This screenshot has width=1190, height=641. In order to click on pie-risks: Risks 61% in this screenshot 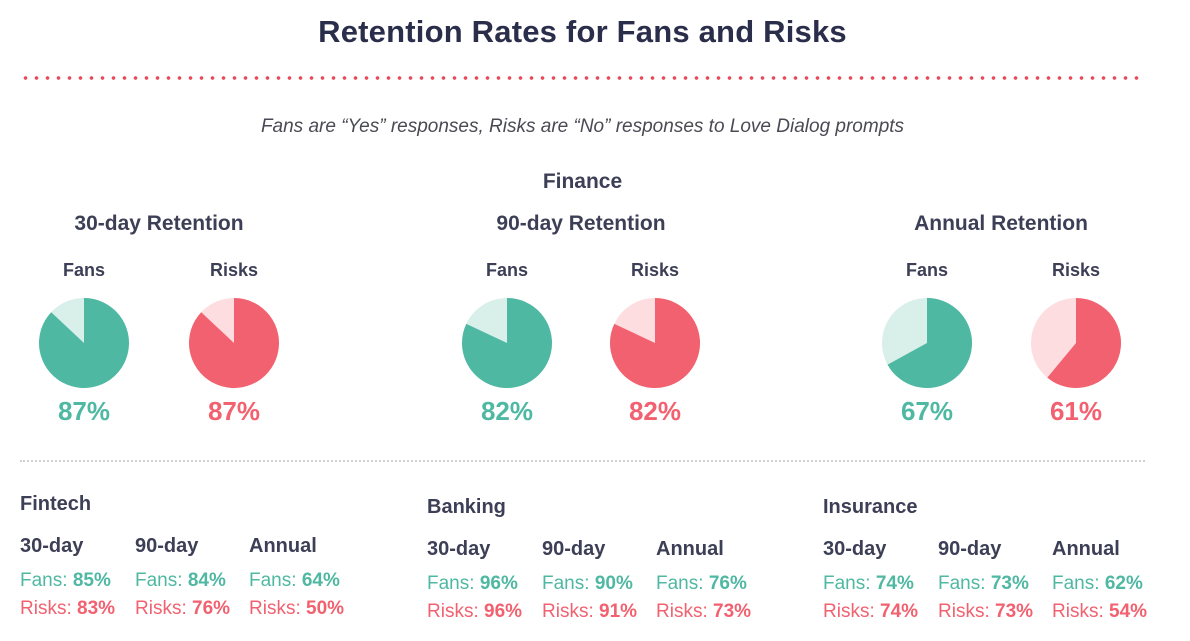, I will do `click(1076, 343)`.